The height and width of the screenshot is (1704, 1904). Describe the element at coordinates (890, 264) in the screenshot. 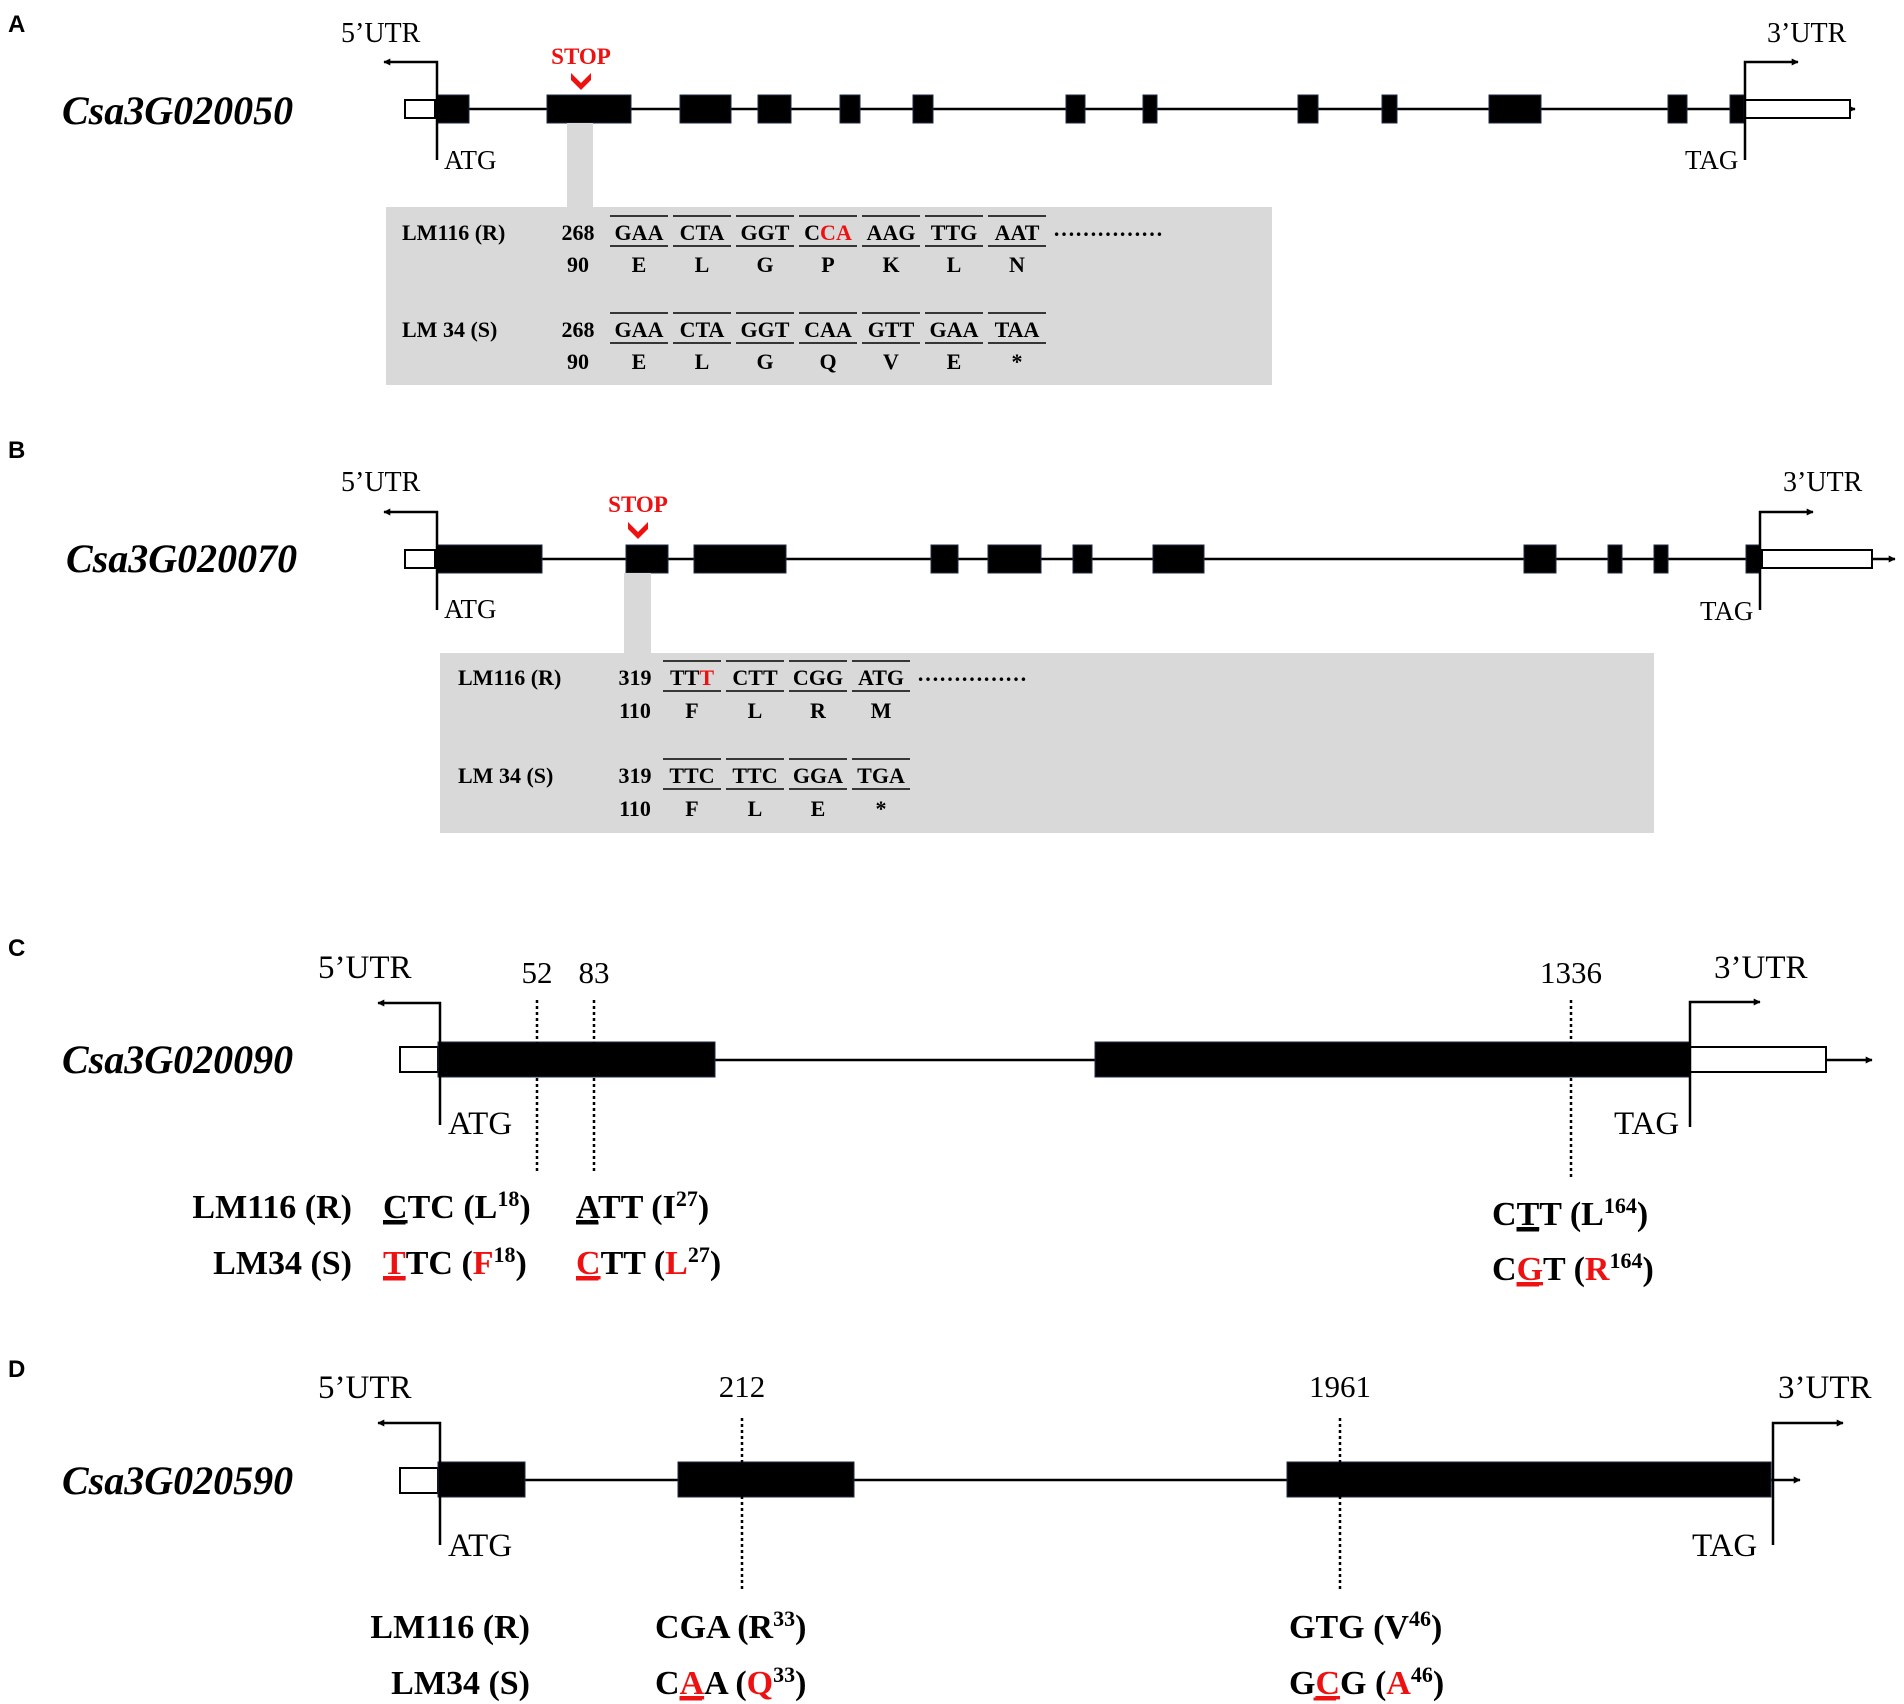

I see `amino-acid: K` at that location.